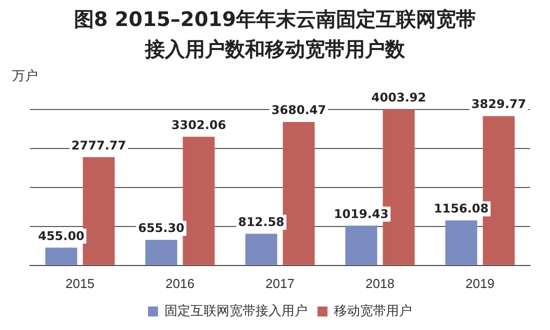  I want to click on legend-label: 固定互联网宽带接入用户, so click(236, 310).